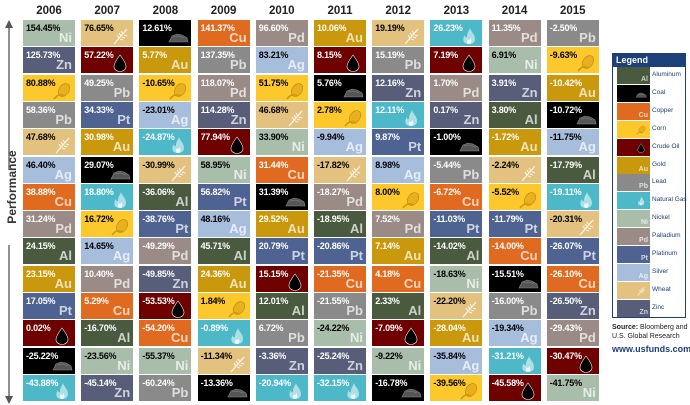 This screenshot has width=690, height=405. Describe the element at coordinates (49, 11) in the screenshot. I see `year-header: 2006` at that location.